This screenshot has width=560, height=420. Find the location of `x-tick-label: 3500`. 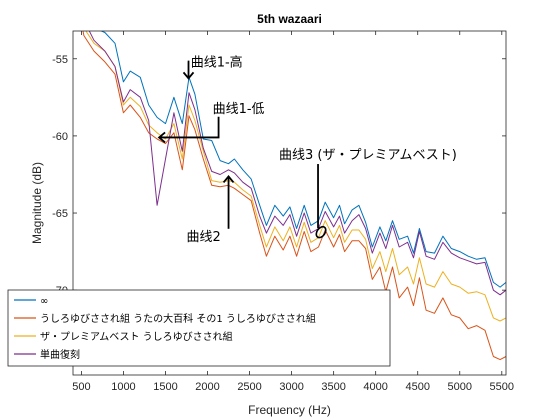

x-tick-label: 3500 is located at coordinates (333, 387).